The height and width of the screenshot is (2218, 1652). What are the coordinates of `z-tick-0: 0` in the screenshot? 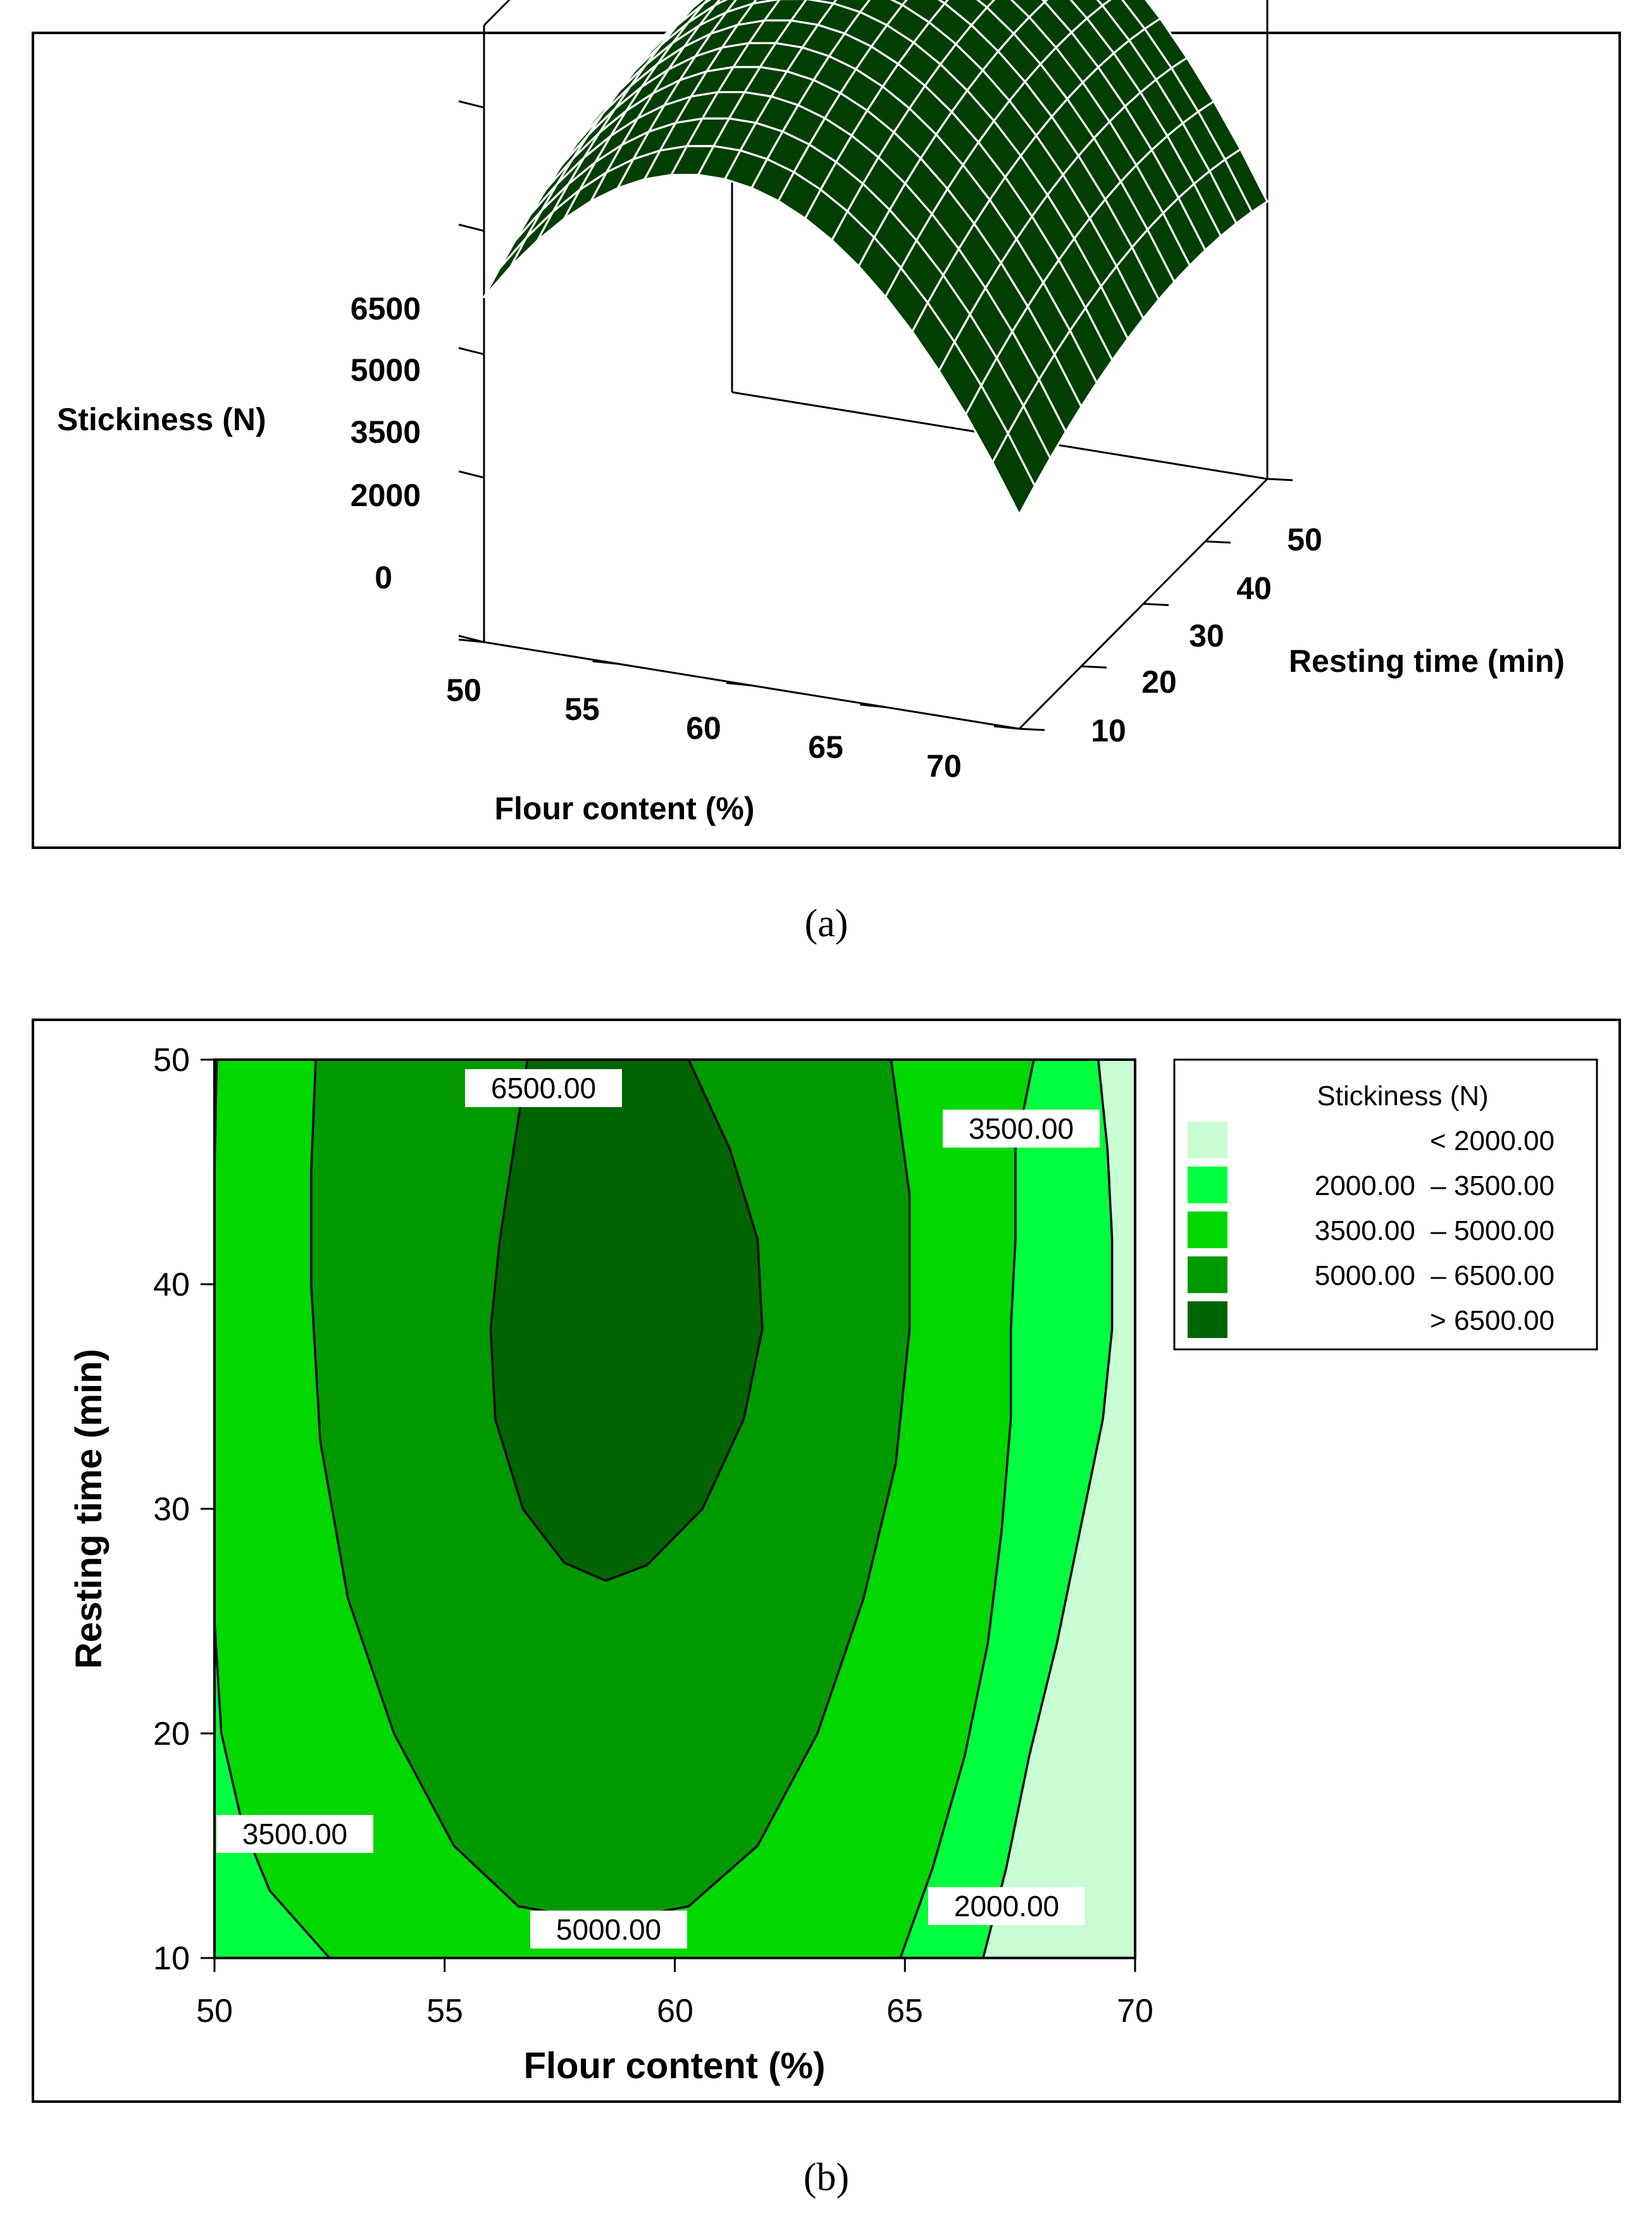 It's located at (383, 578).